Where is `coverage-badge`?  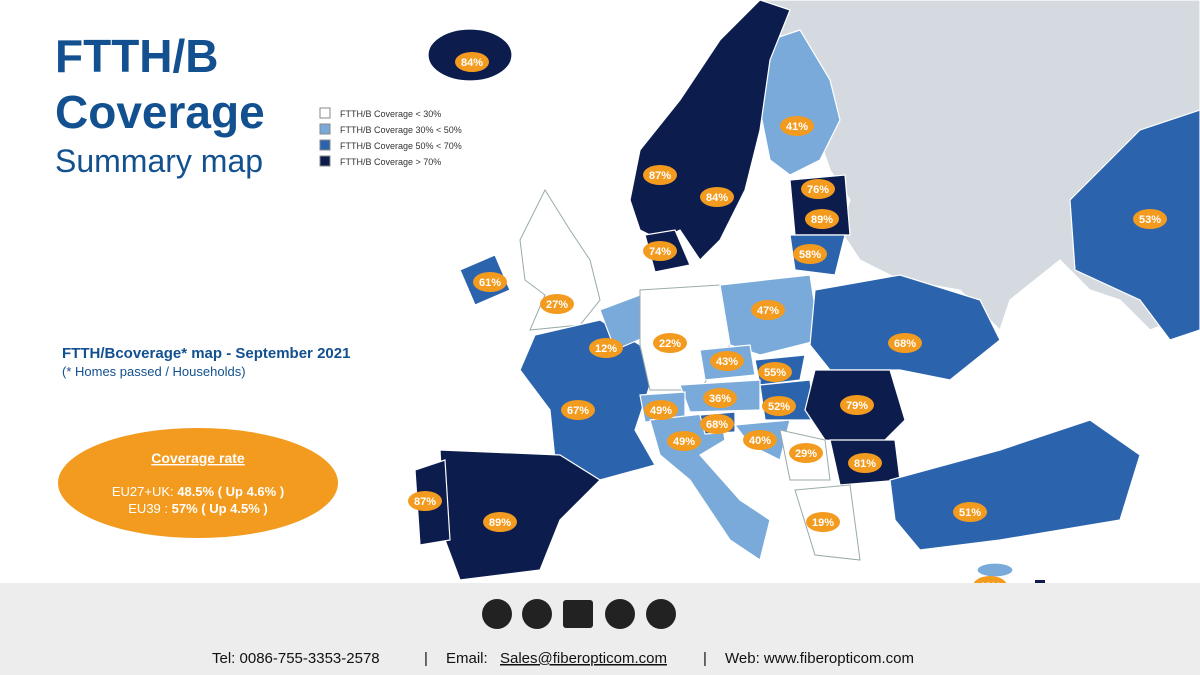
coverage-badge is located at coordinates (198, 483).